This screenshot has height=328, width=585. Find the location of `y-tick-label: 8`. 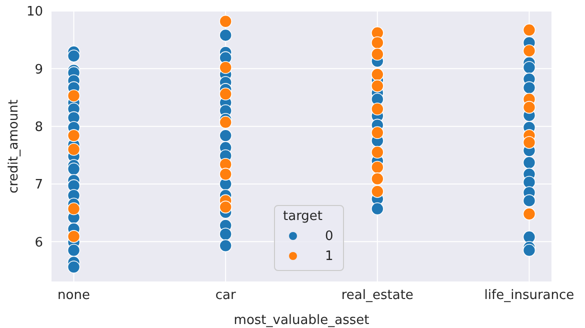

y-tick-label: 8 is located at coordinates (38, 127).